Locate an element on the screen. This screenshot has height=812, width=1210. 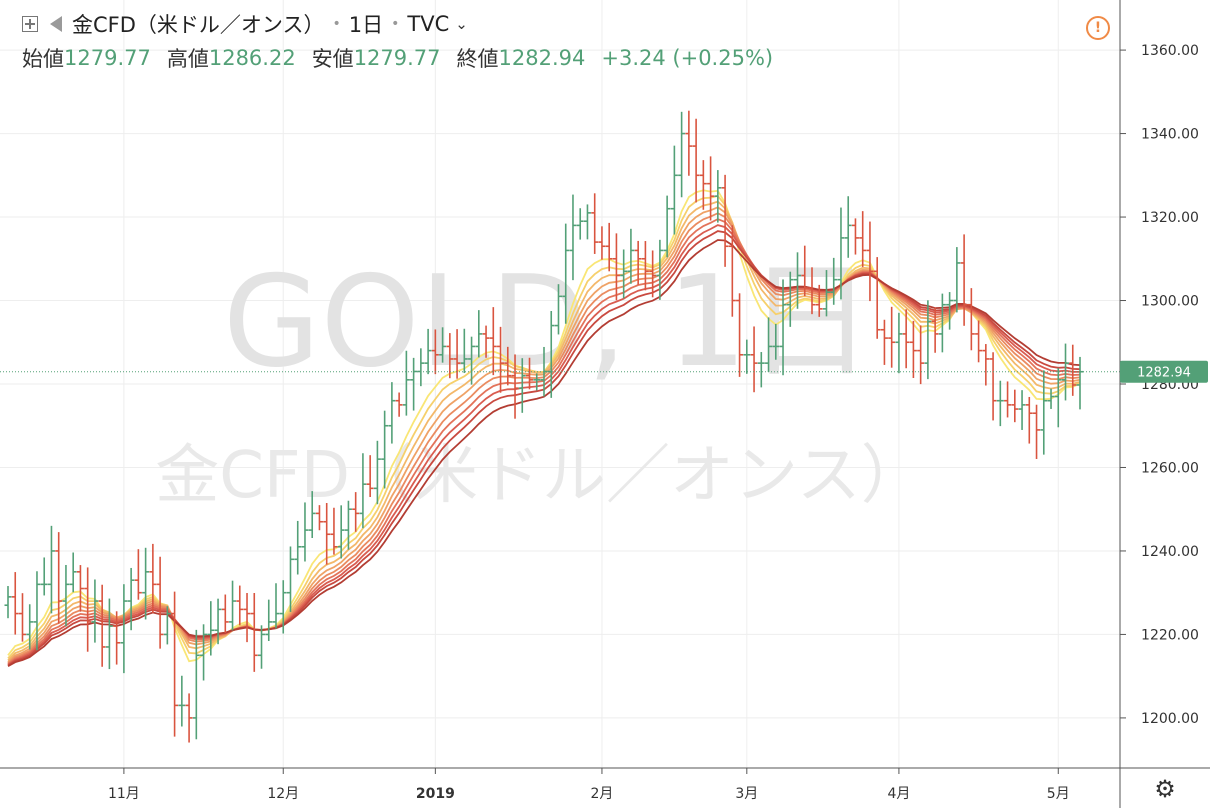
change-value: +3.24 (+0.25%) is located at coordinates (687, 58).